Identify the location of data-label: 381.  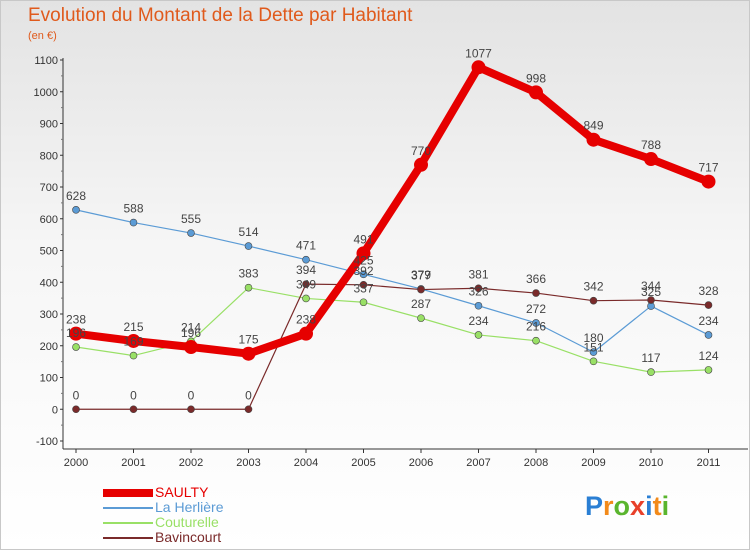
(478, 274).